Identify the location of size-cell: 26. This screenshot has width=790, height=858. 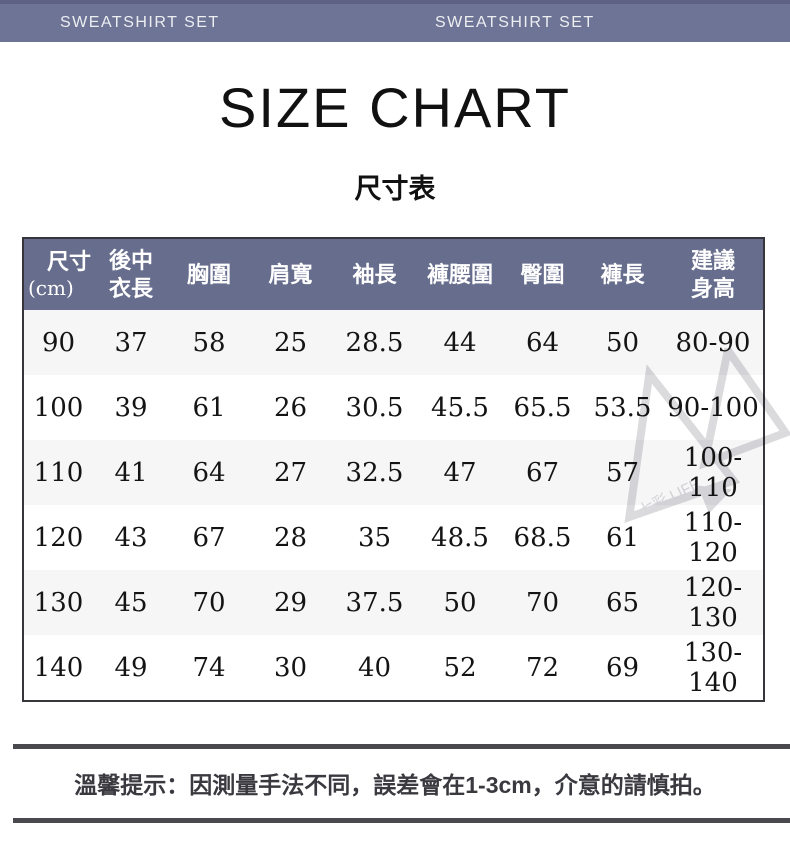
(290, 407).